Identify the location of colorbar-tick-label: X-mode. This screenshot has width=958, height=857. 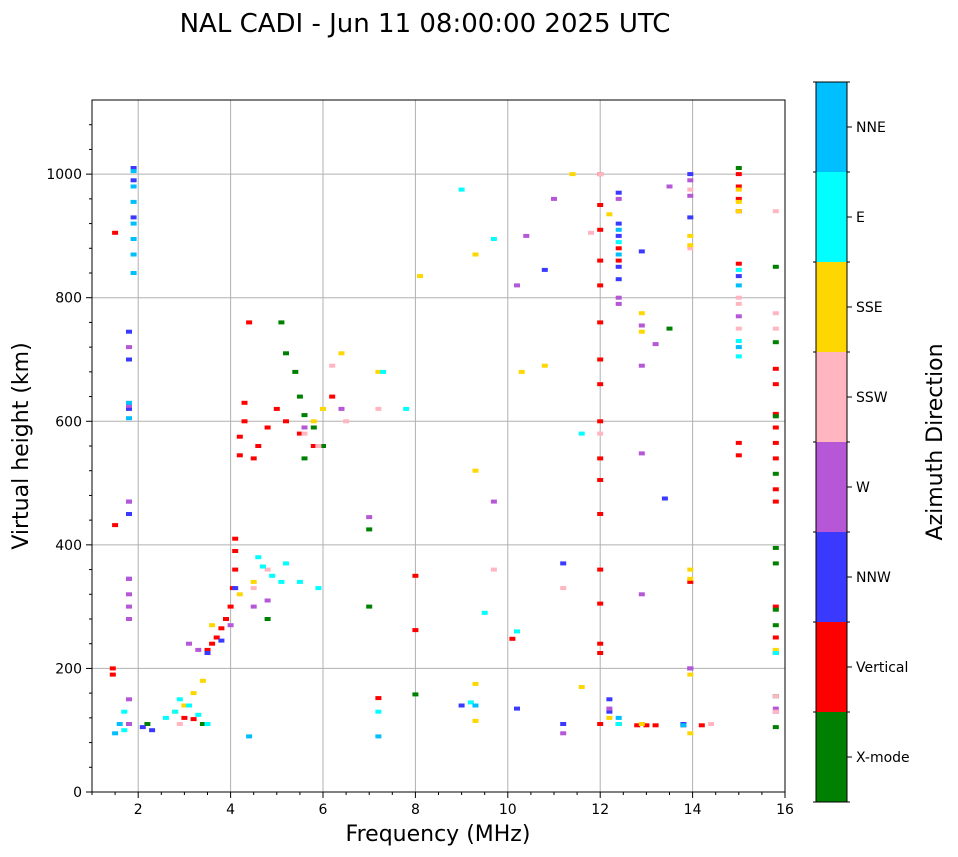
(883, 758).